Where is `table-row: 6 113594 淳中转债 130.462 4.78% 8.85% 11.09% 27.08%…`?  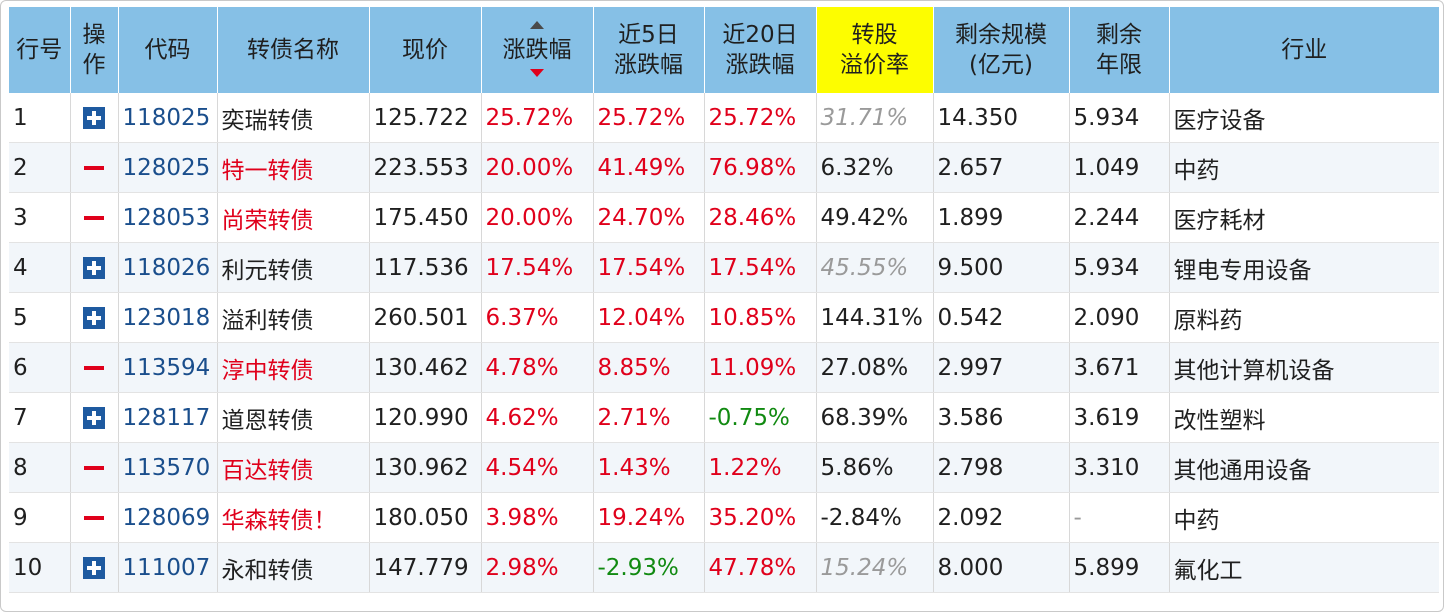 table-row: 6 113594 淳中转债 130.462 4.78% 8.85% 11.09% 27.08%… is located at coordinates (724, 367).